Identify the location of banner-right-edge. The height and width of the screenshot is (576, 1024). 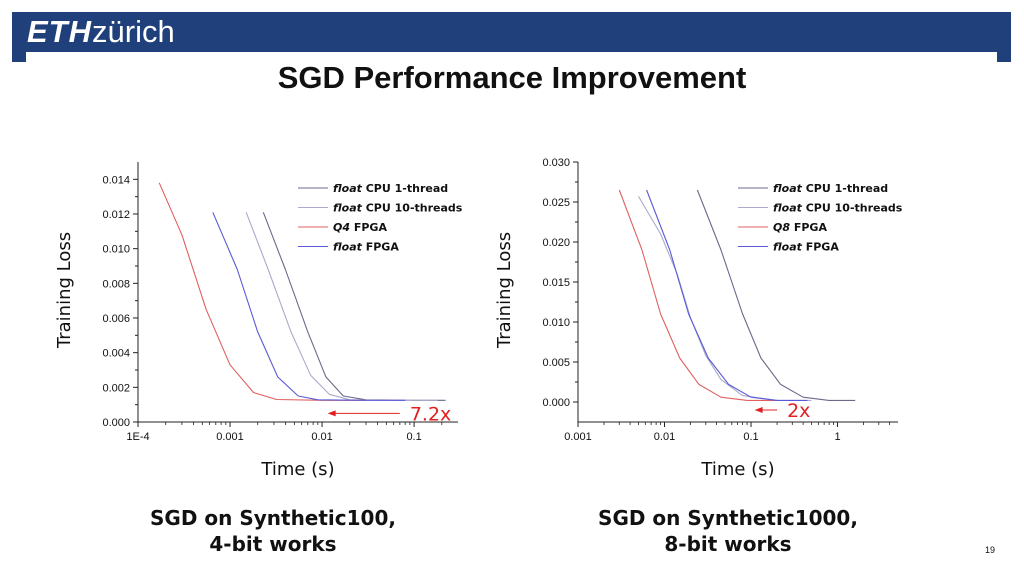
(1004, 57).